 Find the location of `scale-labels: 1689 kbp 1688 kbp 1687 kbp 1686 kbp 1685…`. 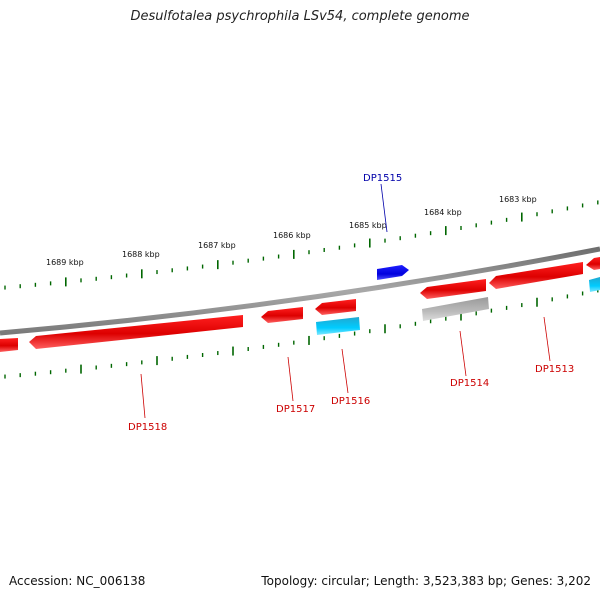

scale-labels: 1689 kbp 1688 kbp 1687 kbp 1686 kbp 1685… is located at coordinates (291, 231).